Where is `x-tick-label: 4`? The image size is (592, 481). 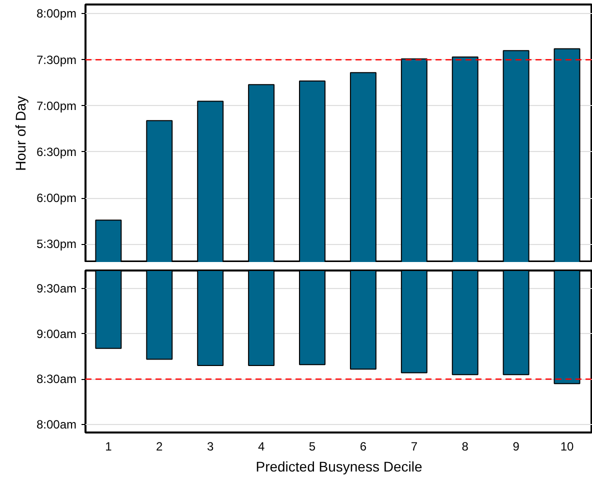
x-tick-label: 4 is located at coordinates (261, 447).